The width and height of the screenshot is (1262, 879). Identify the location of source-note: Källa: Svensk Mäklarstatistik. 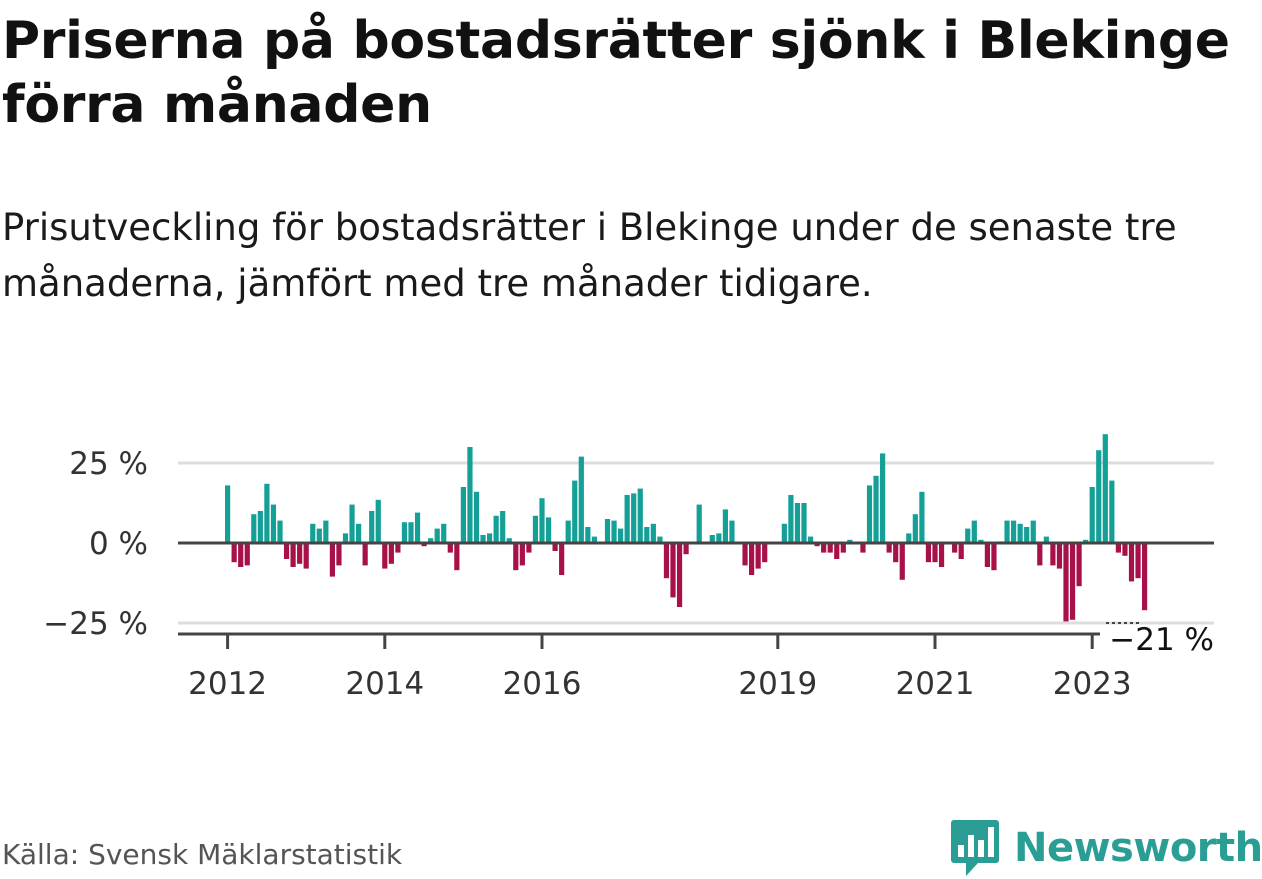
(202, 854).